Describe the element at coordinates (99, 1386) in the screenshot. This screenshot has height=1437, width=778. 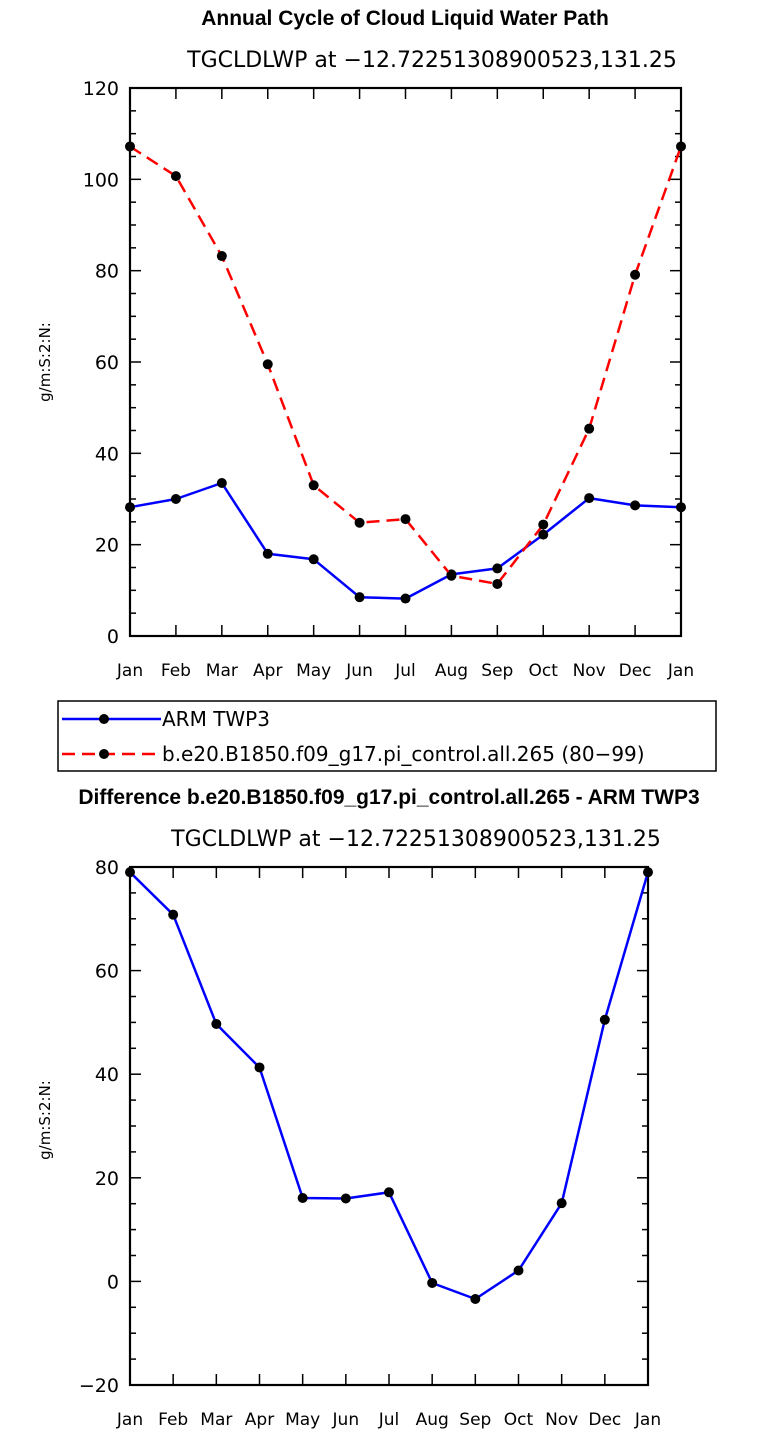
I see `y-tick-label: −20` at that location.